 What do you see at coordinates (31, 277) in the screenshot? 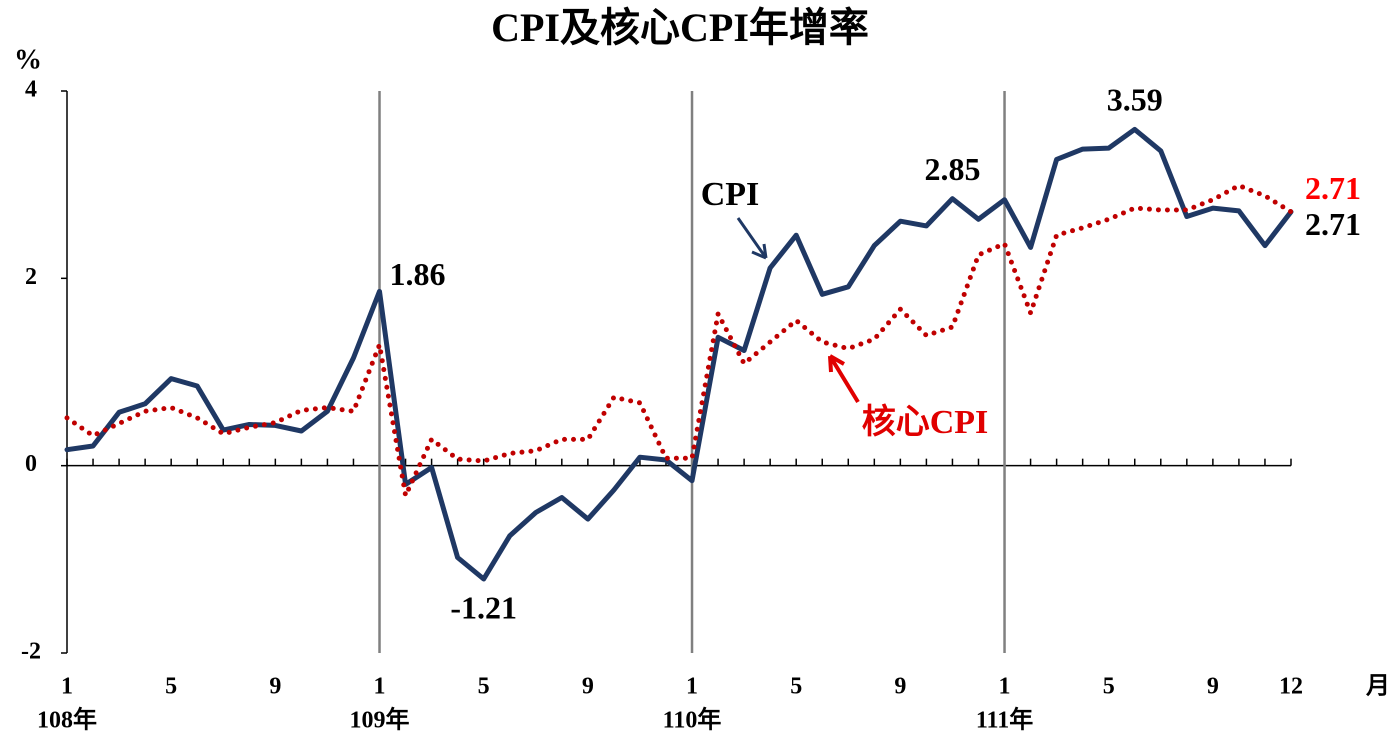
I see `y-tick-label: 2` at bounding box center [31, 277].